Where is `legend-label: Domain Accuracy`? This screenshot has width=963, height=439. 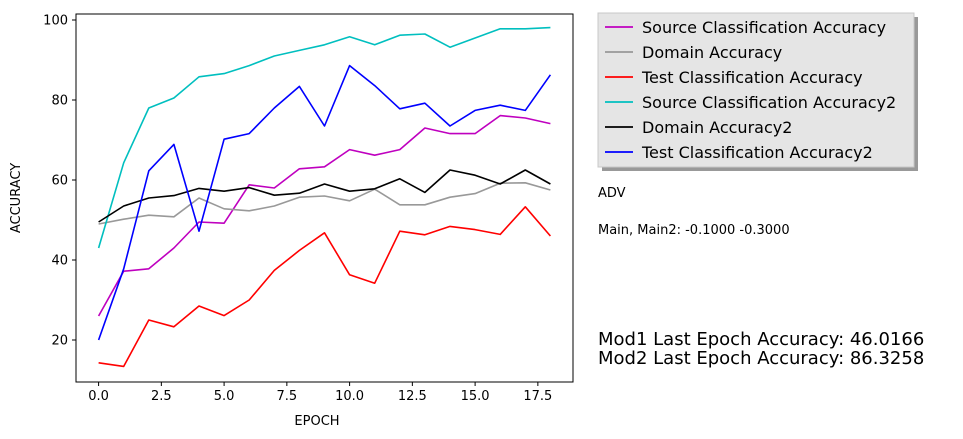 legend-label: Domain Accuracy is located at coordinates (712, 52).